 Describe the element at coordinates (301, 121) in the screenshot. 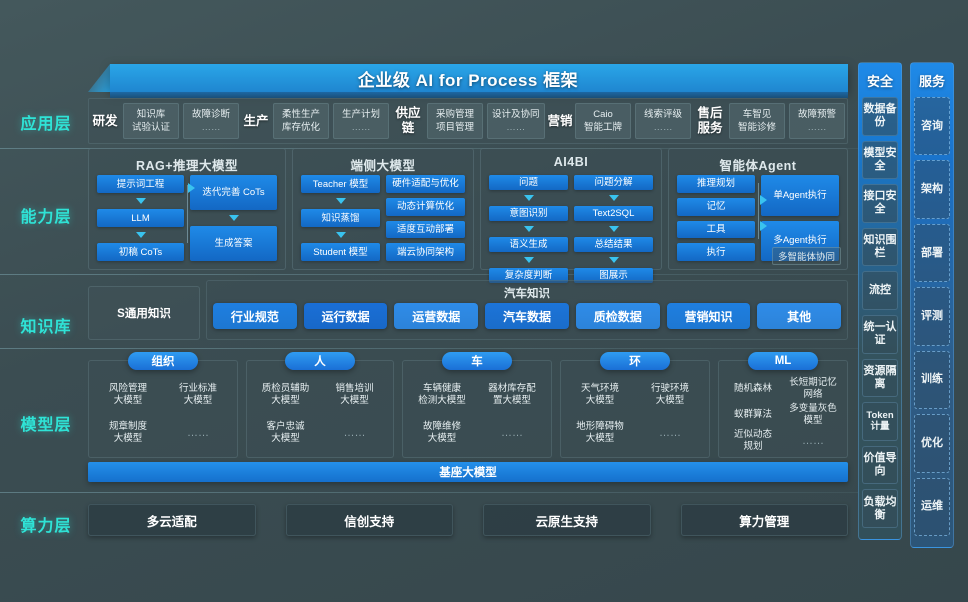

I see `application-item: 柔性生产 库存优化` at that location.